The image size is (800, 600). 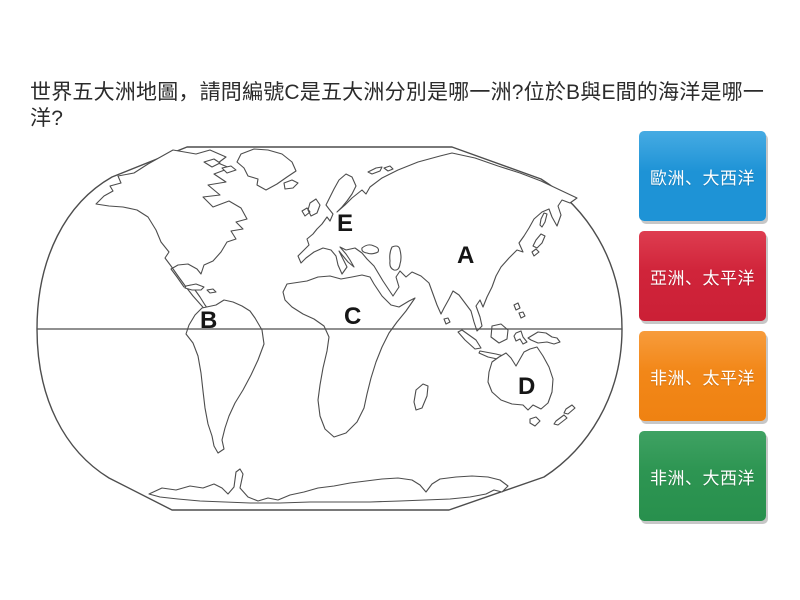 I want to click on answer-button-africa-pacific: 非洲、太平洋, so click(x=702, y=376).